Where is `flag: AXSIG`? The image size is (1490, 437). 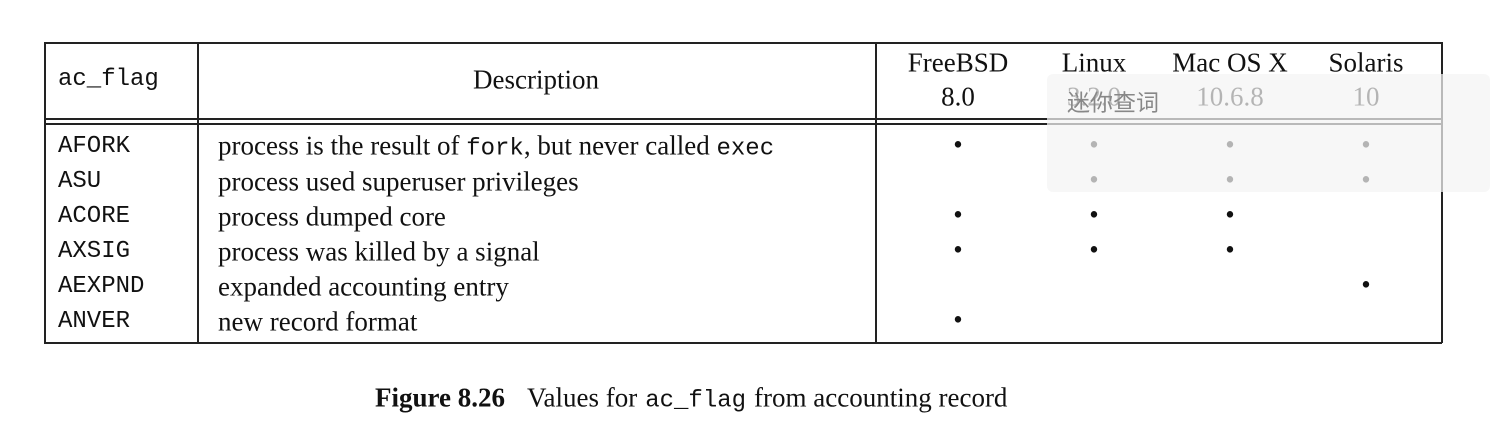 flag: AXSIG is located at coordinates (94, 251).